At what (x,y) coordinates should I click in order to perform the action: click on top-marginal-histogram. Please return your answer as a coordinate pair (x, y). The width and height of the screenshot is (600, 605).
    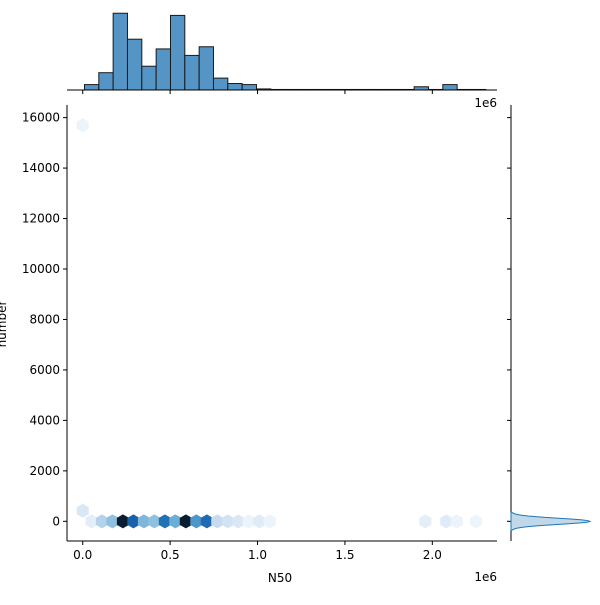
    Looking at the image, I should click on (282, 53).